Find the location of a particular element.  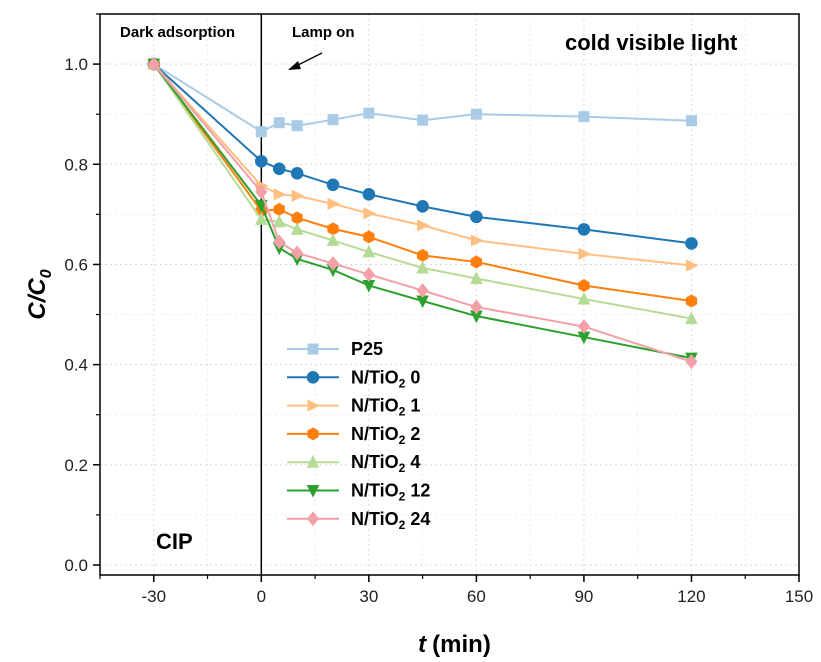

legend-item: N/TiO2 24 is located at coordinates (358, 520).